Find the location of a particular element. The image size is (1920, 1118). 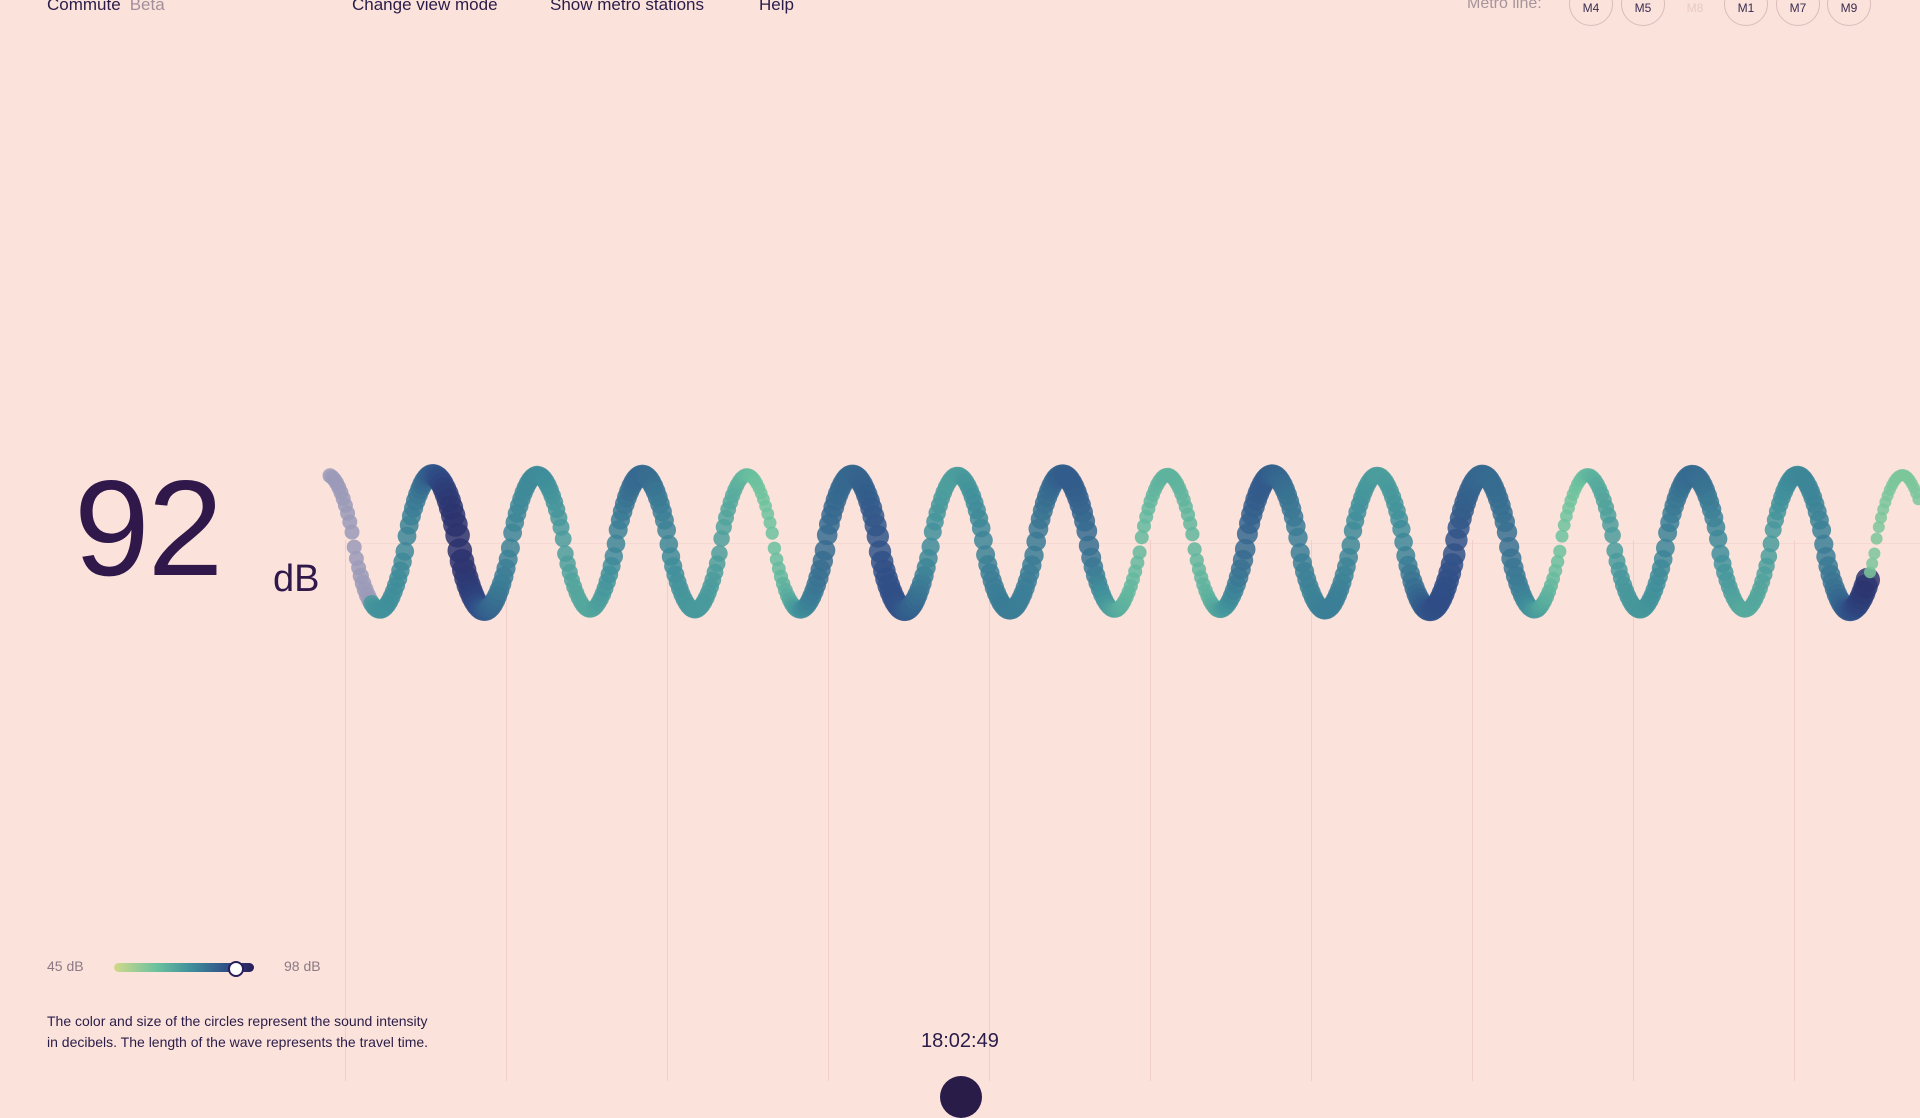

legend-min-label: 45 dB is located at coordinates (65, 966).